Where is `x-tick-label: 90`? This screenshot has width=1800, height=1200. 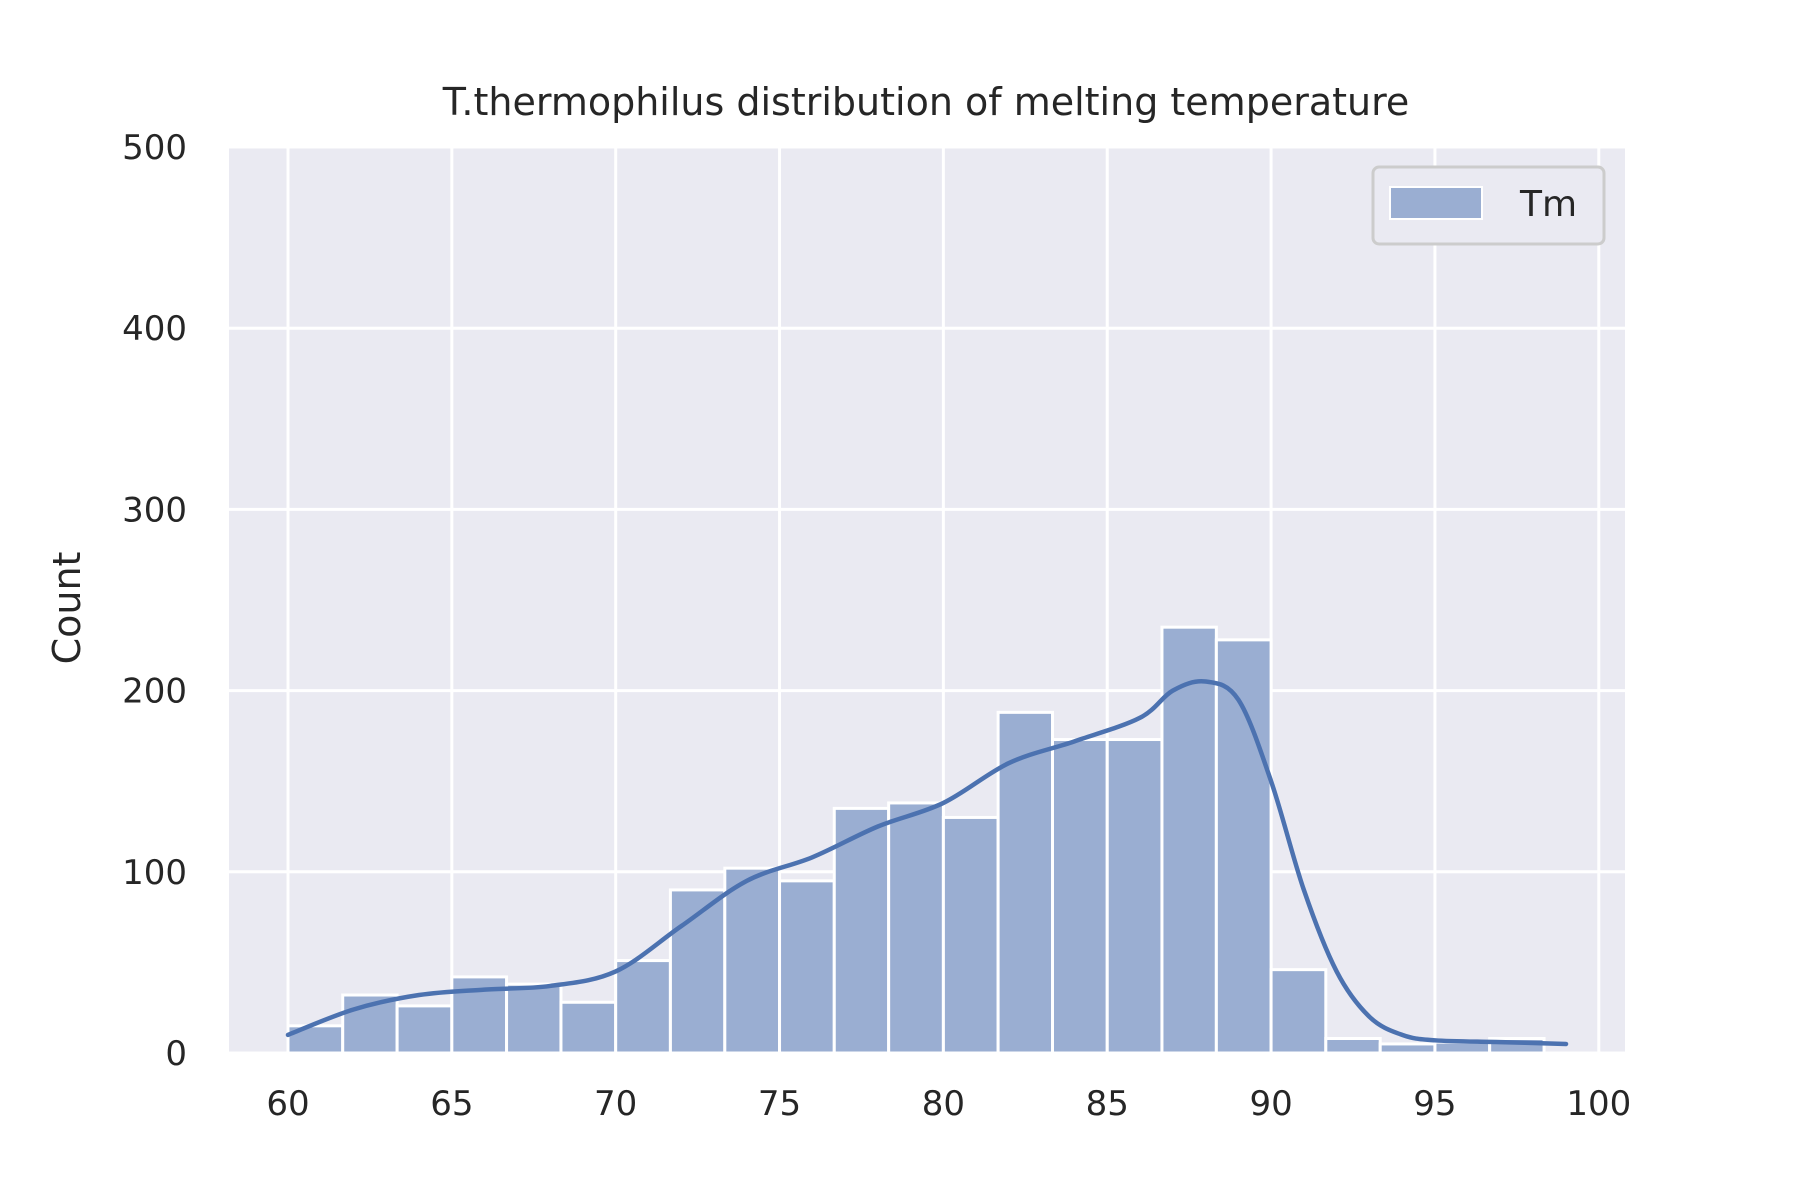 x-tick-label: 90 is located at coordinates (1270, 1104).